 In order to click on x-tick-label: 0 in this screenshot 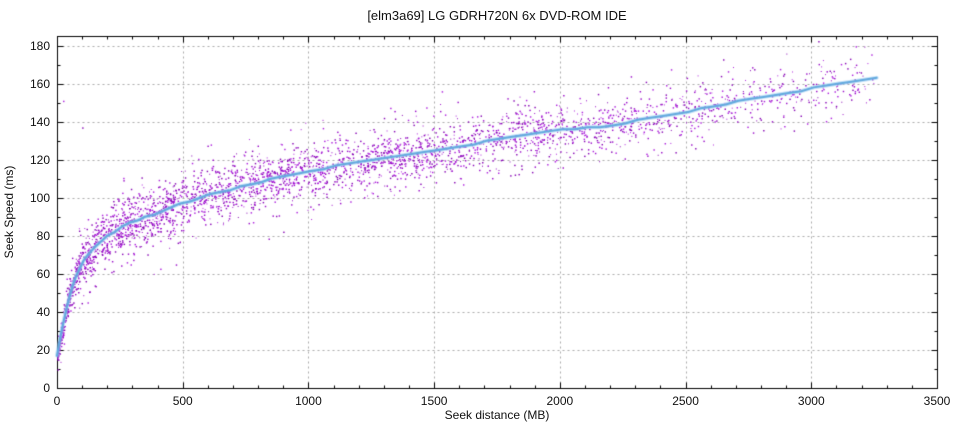, I will do `click(57, 401)`.